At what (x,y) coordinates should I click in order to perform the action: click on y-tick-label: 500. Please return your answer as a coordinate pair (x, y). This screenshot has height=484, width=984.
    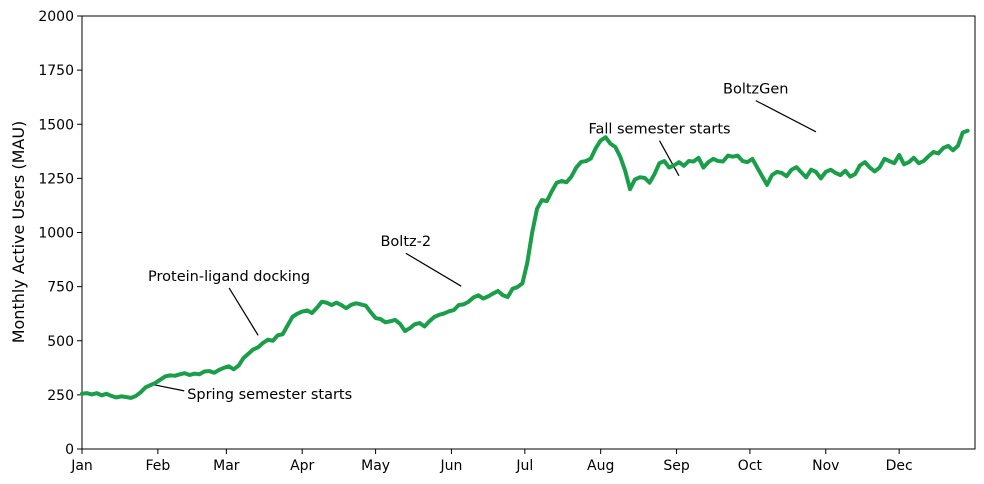
    Looking at the image, I should click on (60, 342).